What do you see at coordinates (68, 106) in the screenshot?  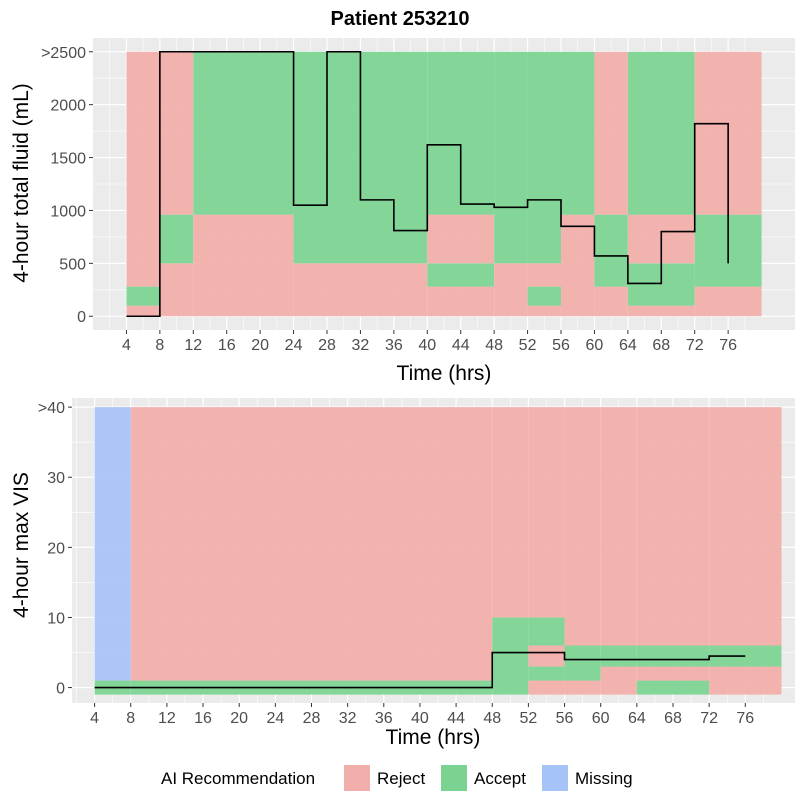 I see `fluid-y-tick-label: 2000` at bounding box center [68, 106].